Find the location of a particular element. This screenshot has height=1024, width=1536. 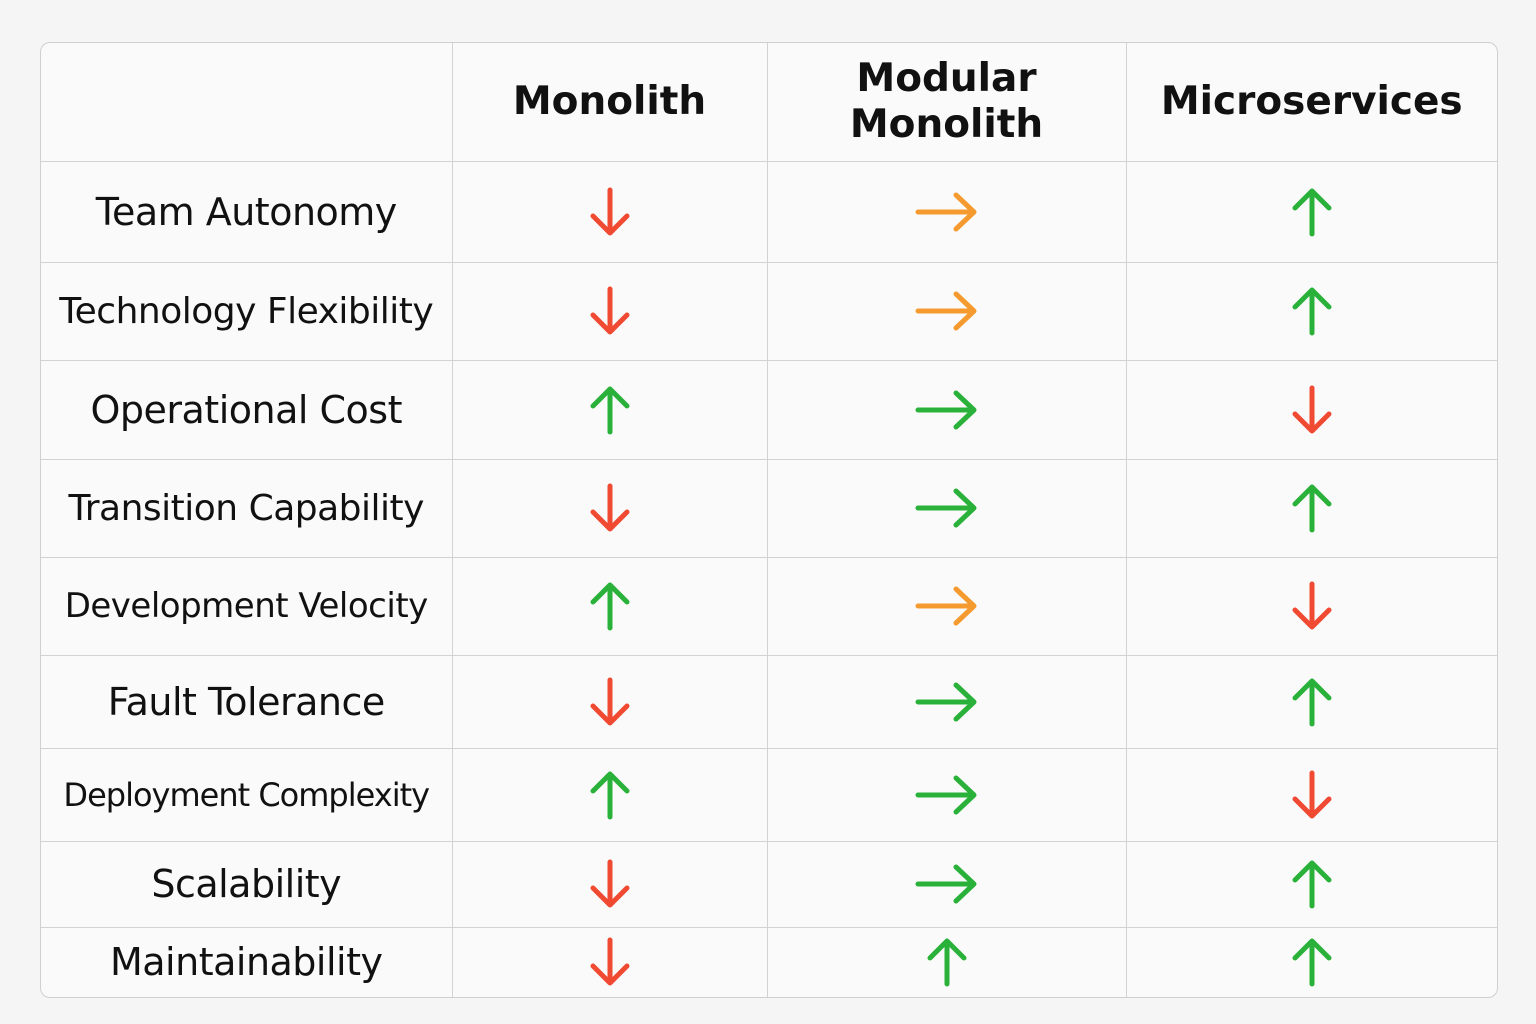

row: Scalability is located at coordinates (769, 884).